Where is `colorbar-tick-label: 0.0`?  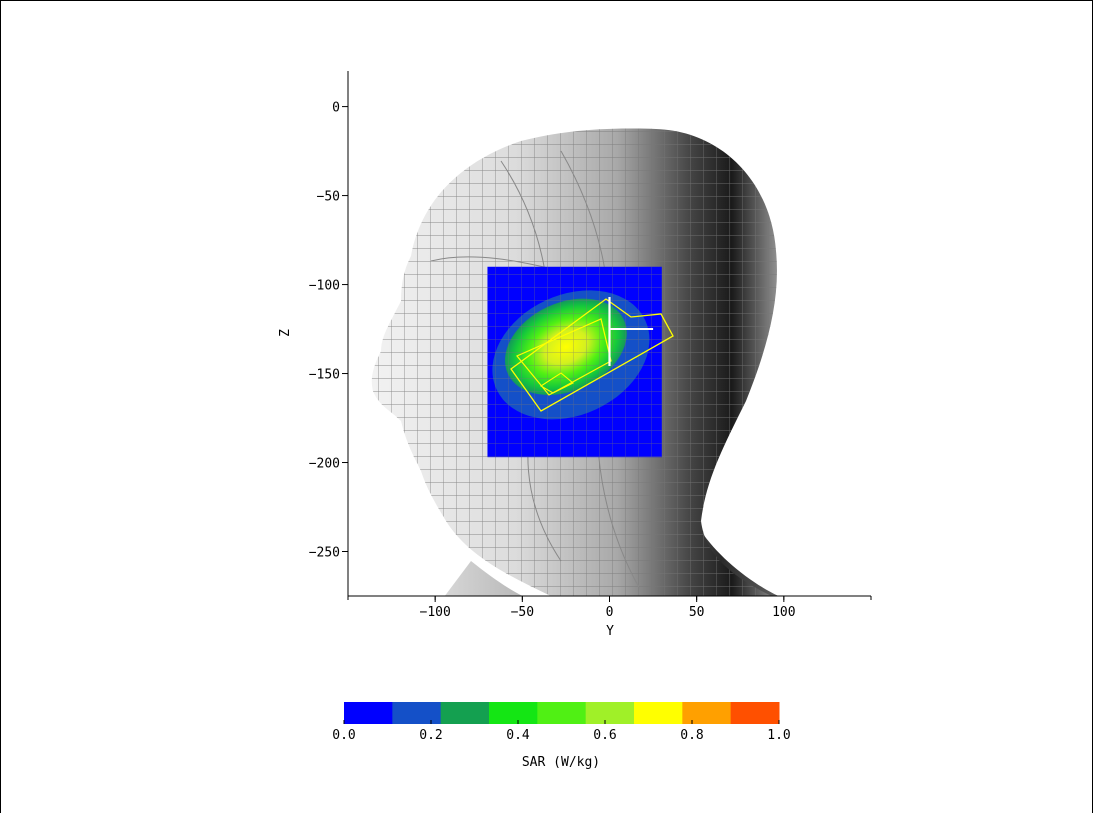
colorbar-tick-label: 0.0 is located at coordinates (343, 735).